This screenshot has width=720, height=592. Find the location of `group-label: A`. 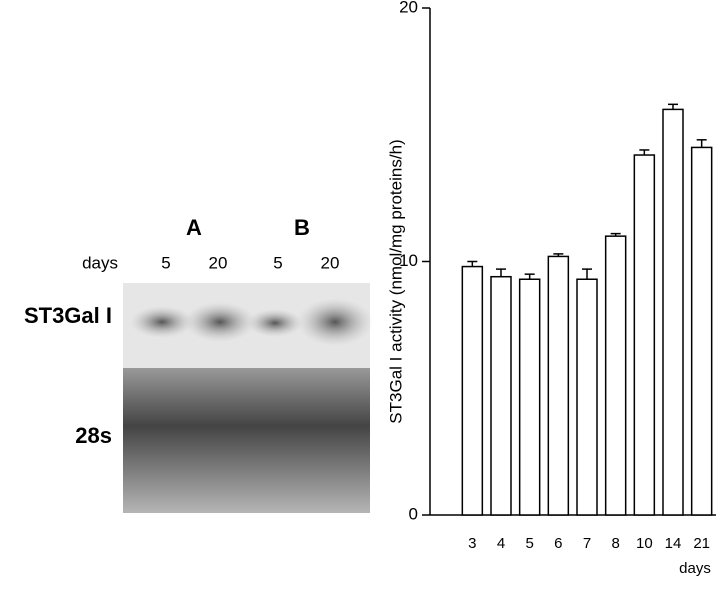

group-label: A is located at coordinates (194, 227).